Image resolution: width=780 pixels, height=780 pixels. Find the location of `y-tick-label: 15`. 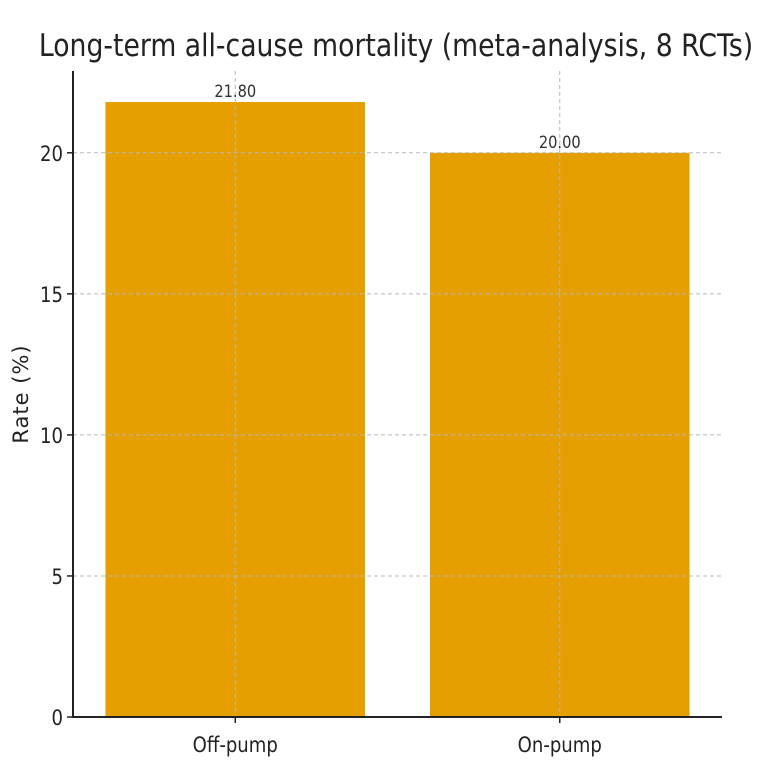

y-tick-label: 15 is located at coordinates (51, 295).